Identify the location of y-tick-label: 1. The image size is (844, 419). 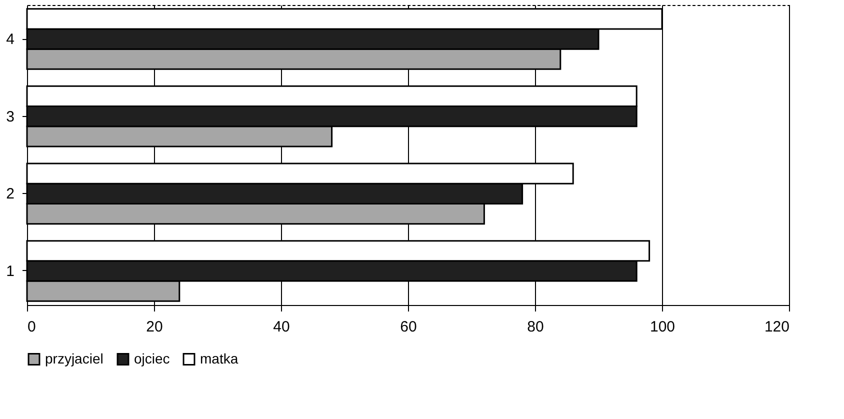
(10, 271).